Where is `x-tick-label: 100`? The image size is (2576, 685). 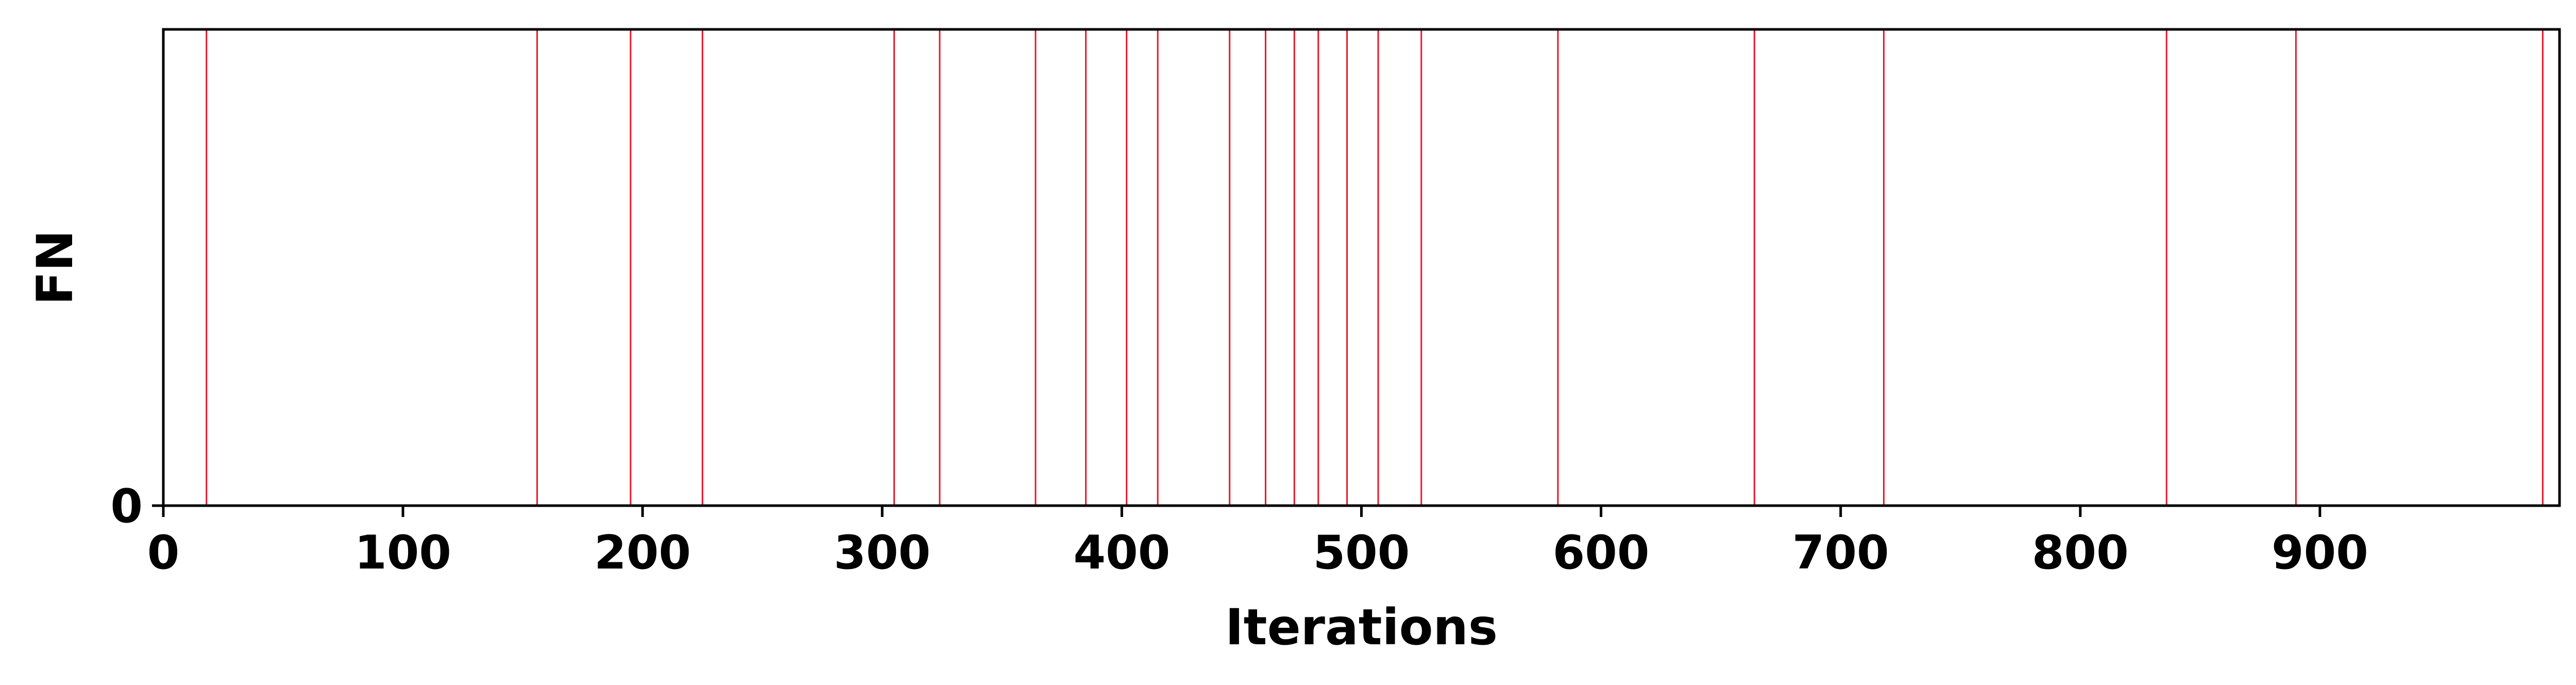 x-tick-label: 100 is located at coordinates (402, 553).